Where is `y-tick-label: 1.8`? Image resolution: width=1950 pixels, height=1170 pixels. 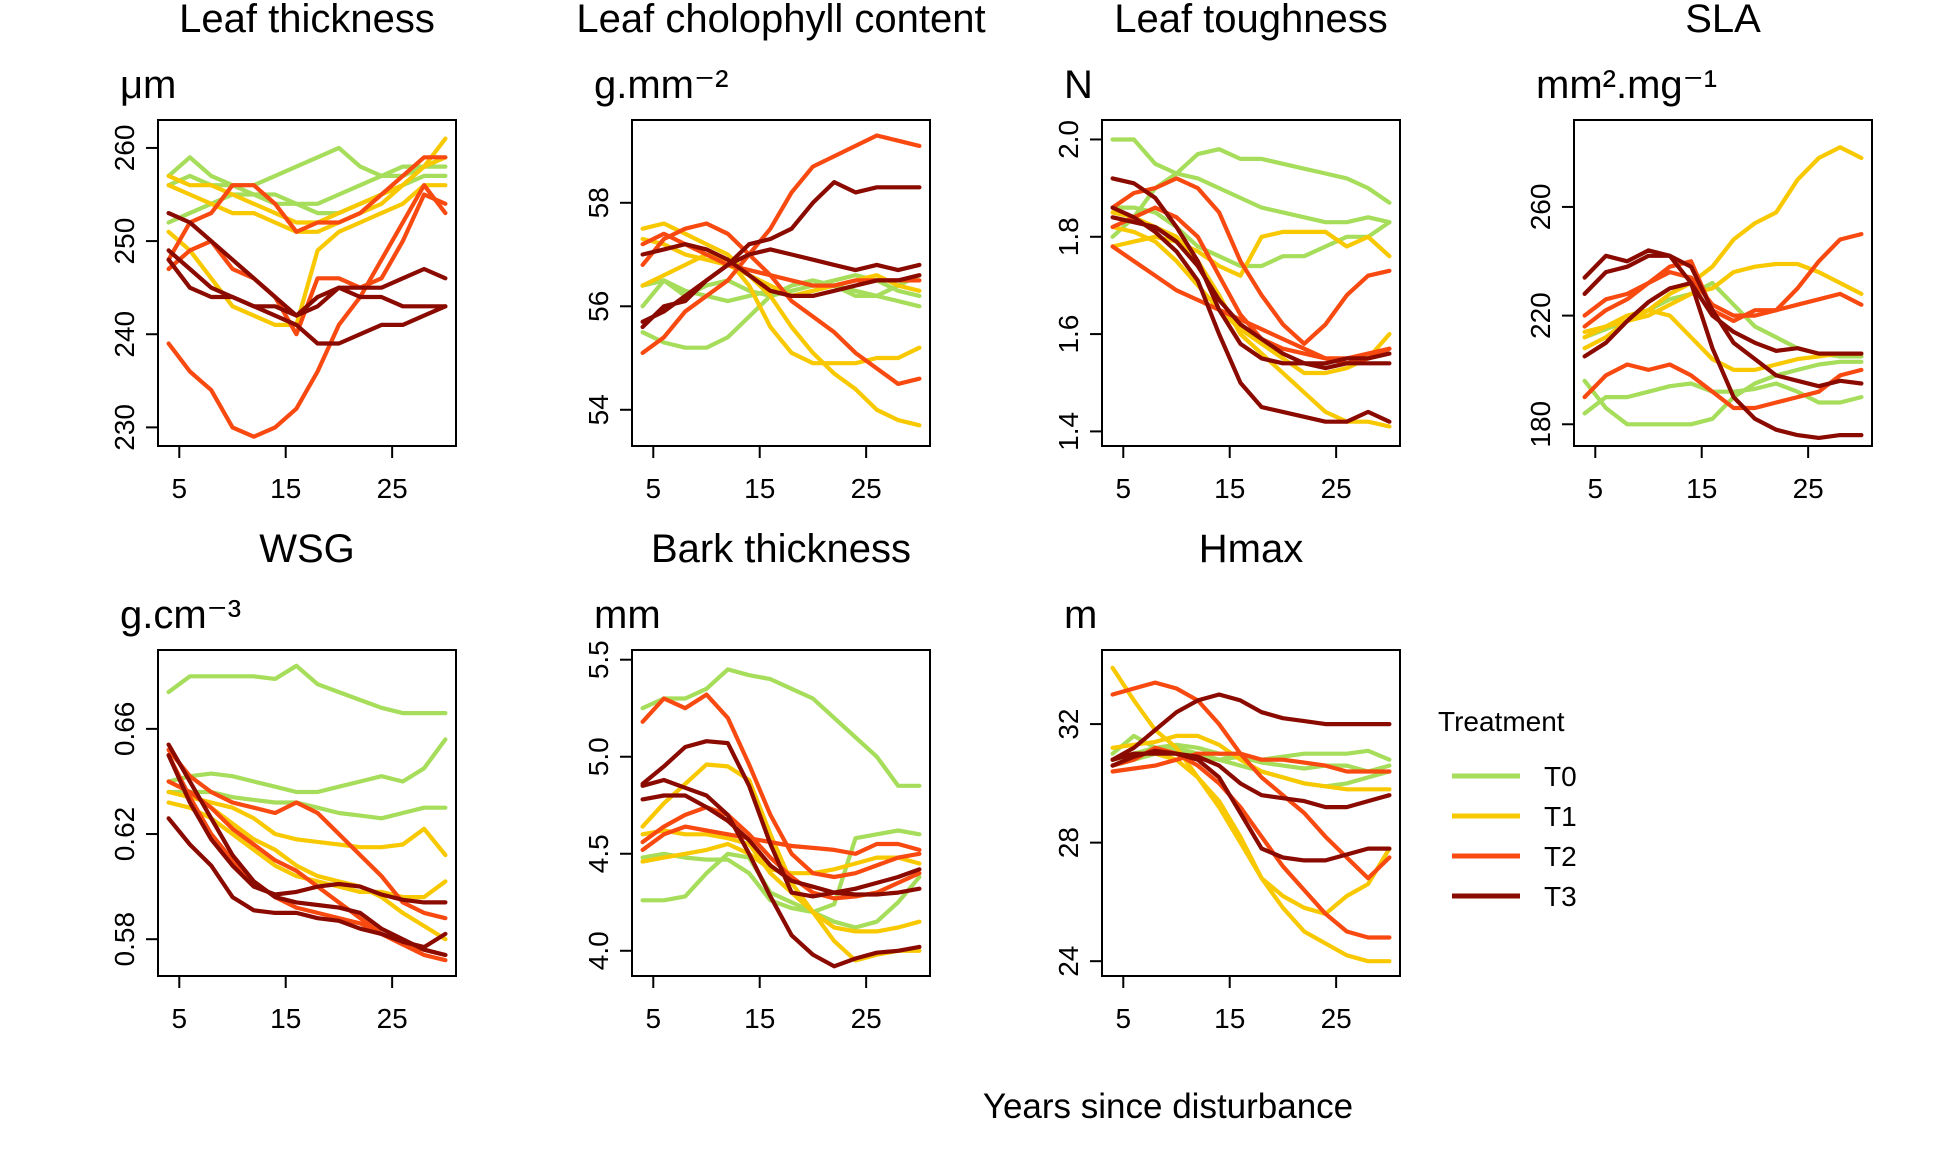 y-tick-label: 1.8 is located at coordinates (1068, 236).